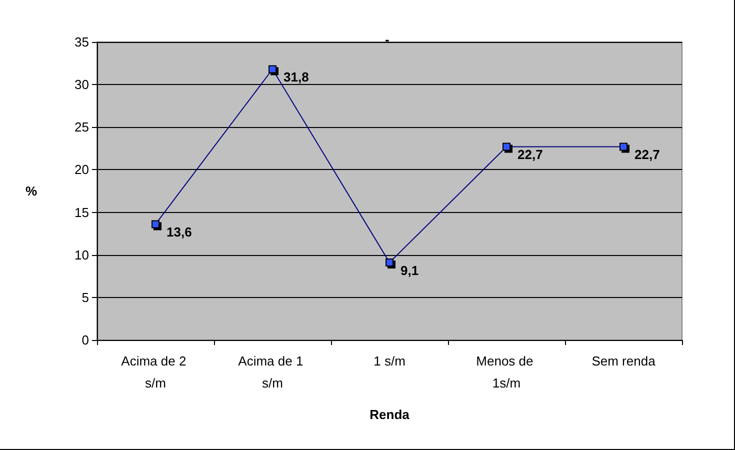  What do you see at coordinates (624, 361) in the screenshot?
I see `x-tick-label: Sem renda` at bounding box center [624, 361].